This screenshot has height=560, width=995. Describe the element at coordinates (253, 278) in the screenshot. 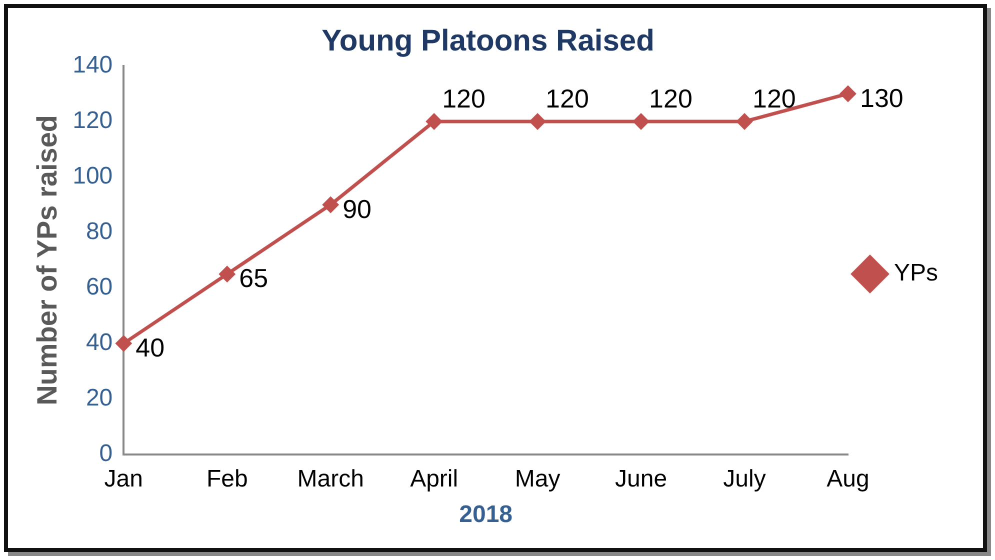

I see `data-label: 65` at that location.